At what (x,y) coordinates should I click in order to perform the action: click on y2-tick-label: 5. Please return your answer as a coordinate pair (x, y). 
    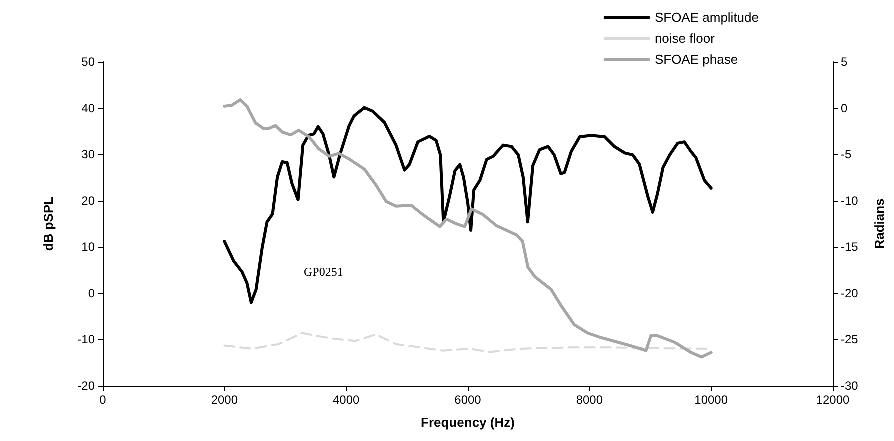
    Looking at the image, I should click on (844, 62).